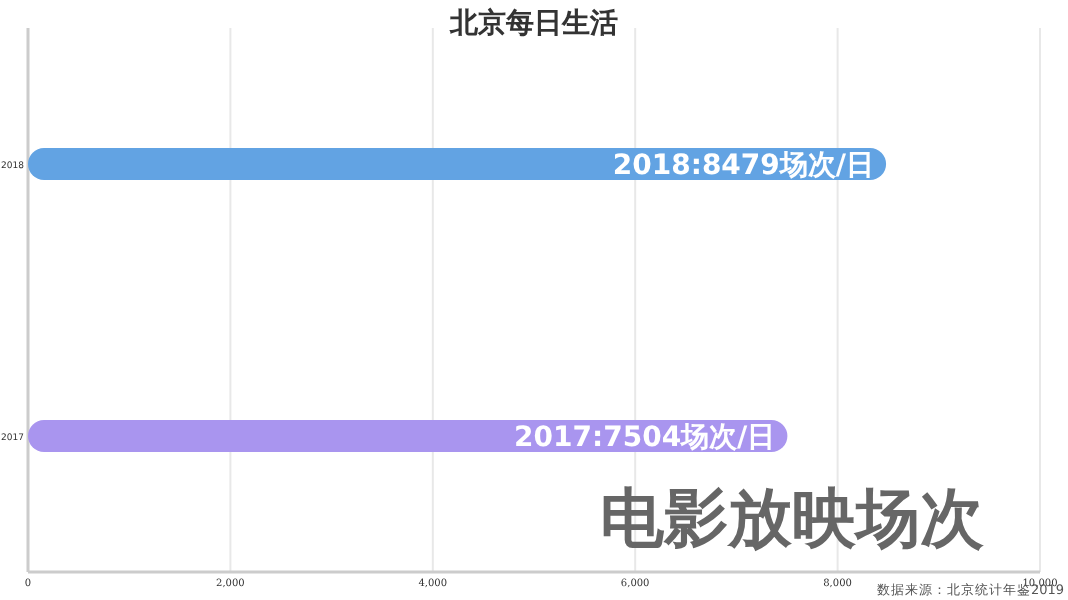 Image resolution: width=1068 pixels, height=600 pixels. What do you see at coordinates (792, 518) in the screenshot?
I see `annotation: 电影放映场次` at bounding box center [792, 518].